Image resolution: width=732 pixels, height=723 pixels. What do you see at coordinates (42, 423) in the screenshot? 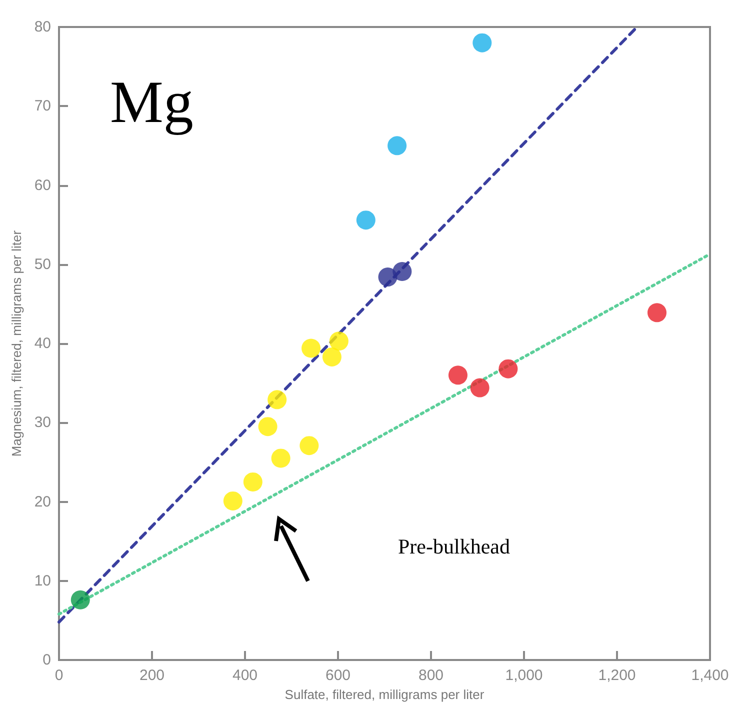
I see `y-tick-label: 30` at bounding box center [42, 423].